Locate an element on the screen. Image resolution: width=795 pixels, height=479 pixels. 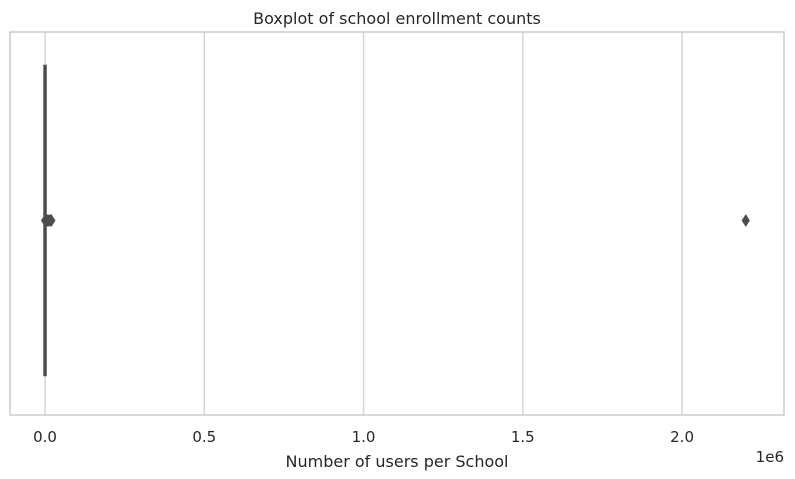
x-scale-offset: 1e6 is located at coordinates (770, 457).